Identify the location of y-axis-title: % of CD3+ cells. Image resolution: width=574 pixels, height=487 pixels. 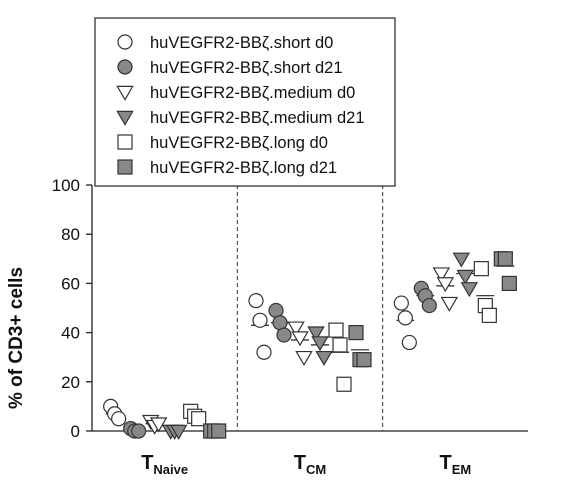
(16, 338).